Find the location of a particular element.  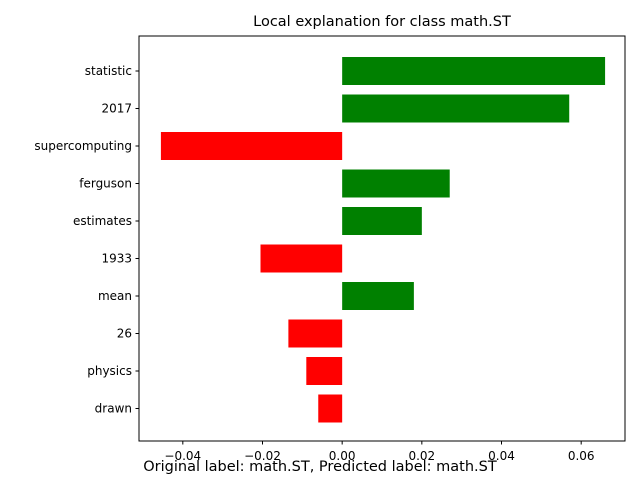

y-tick-label: drawn is located at coordinates (113, 409).